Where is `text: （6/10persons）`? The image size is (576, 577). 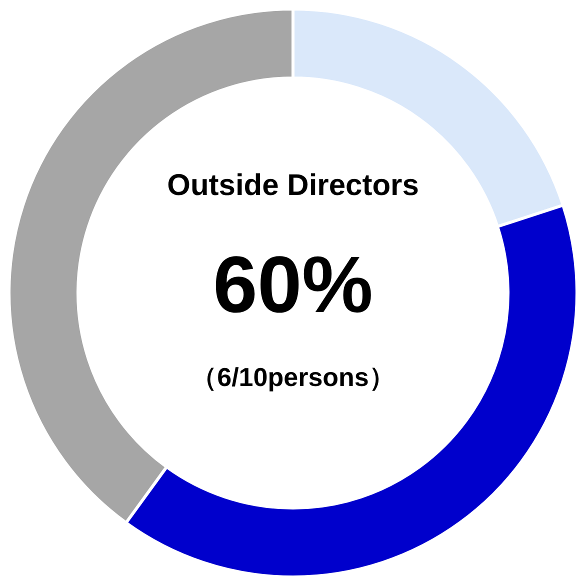
text: （6/10persons） is located at coordinates (293, 377).